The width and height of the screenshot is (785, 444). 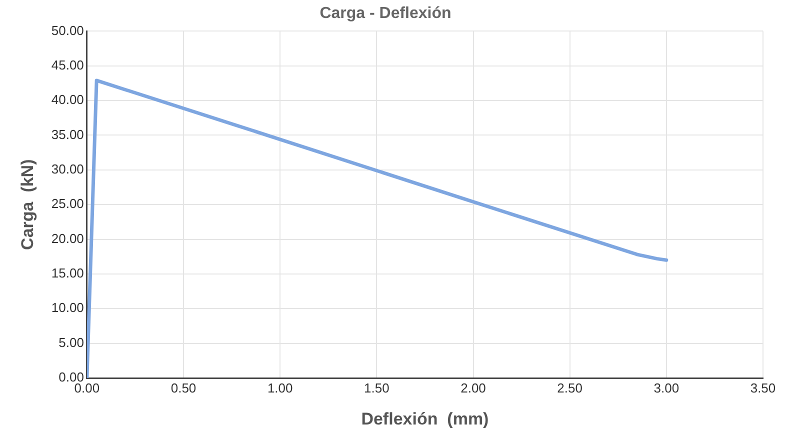 What do you see at coordinates (569, 388) in the screenshot?
I see `x-tick-label: 2.50` at bounding box center [569, 388].